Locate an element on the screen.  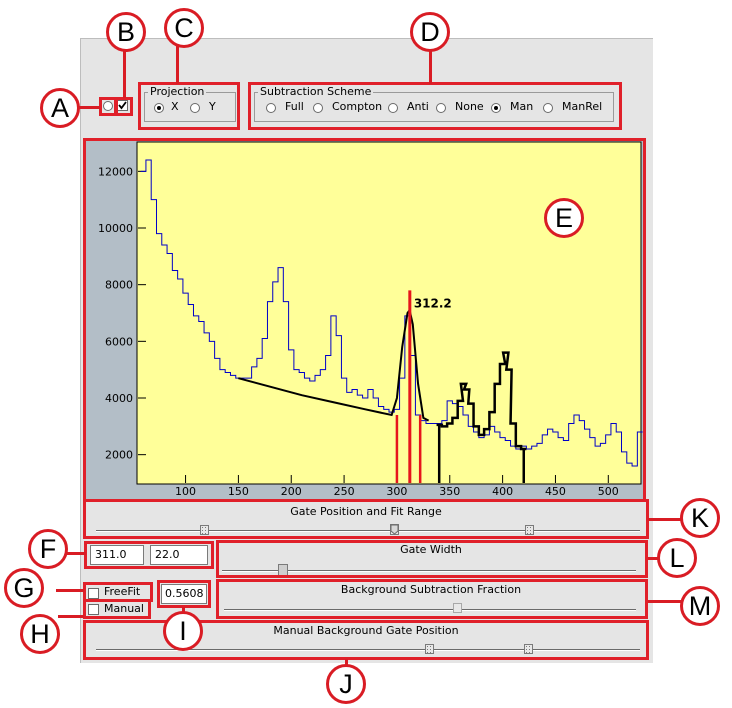
thumb-icon is located at coordinates (394, 529).